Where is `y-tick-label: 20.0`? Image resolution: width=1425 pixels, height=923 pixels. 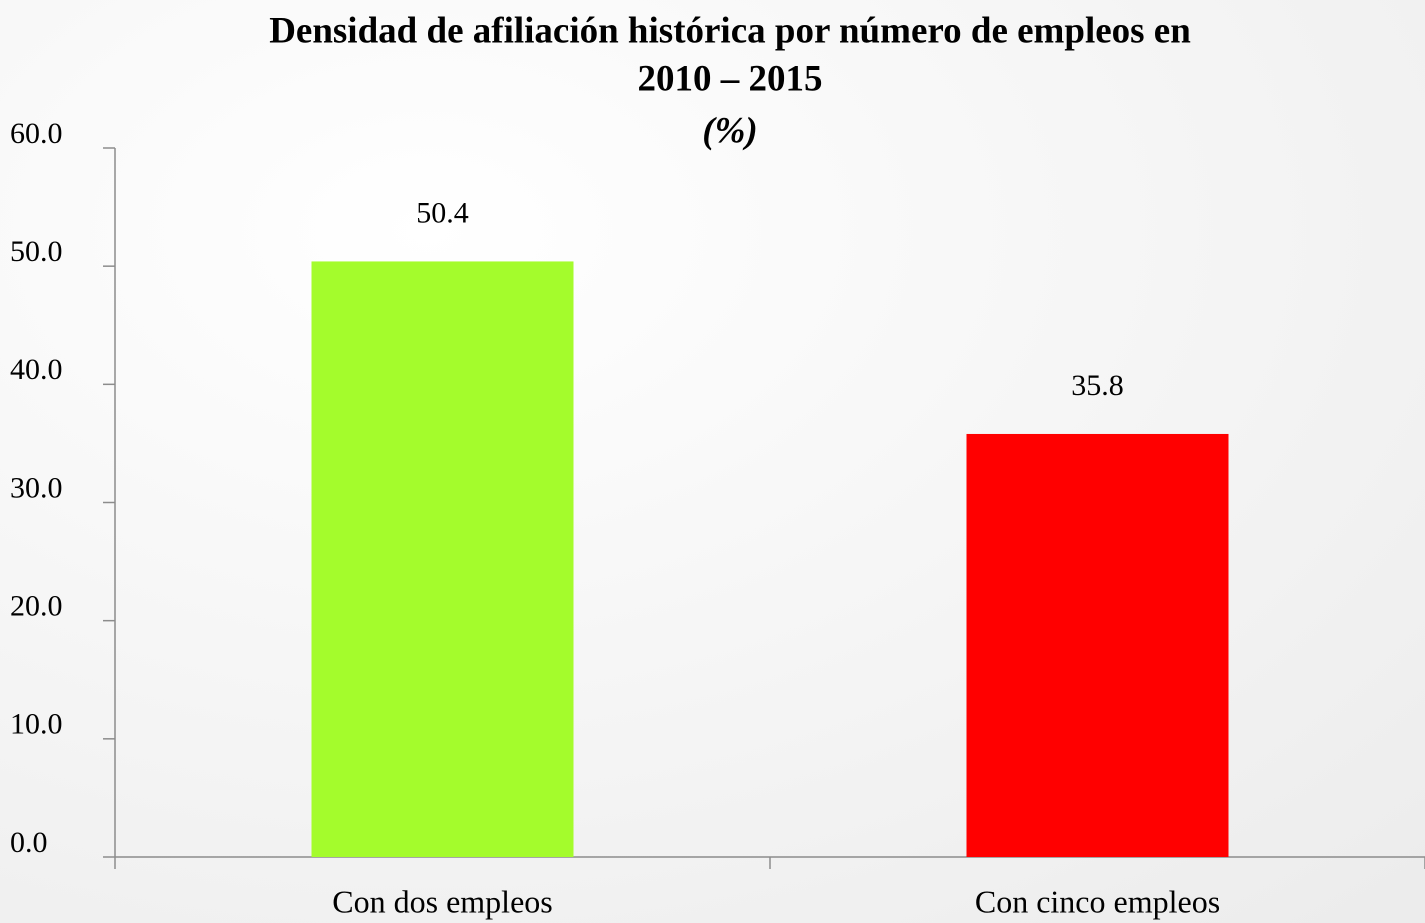
y-tick-label: 20.0 is located at coordinates (36, 606).